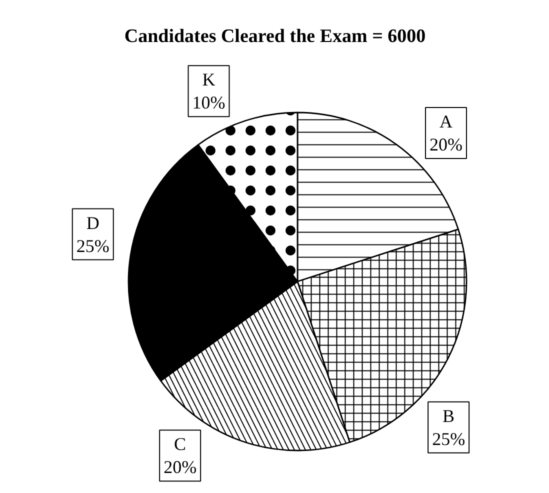 This screenshot has width=549, height=493. What do you see at coordinates (275, 36) in the screenshot?
I see `chart-title: Candidates Cleared the Exam = 6000` at bounding box center [275, 36].